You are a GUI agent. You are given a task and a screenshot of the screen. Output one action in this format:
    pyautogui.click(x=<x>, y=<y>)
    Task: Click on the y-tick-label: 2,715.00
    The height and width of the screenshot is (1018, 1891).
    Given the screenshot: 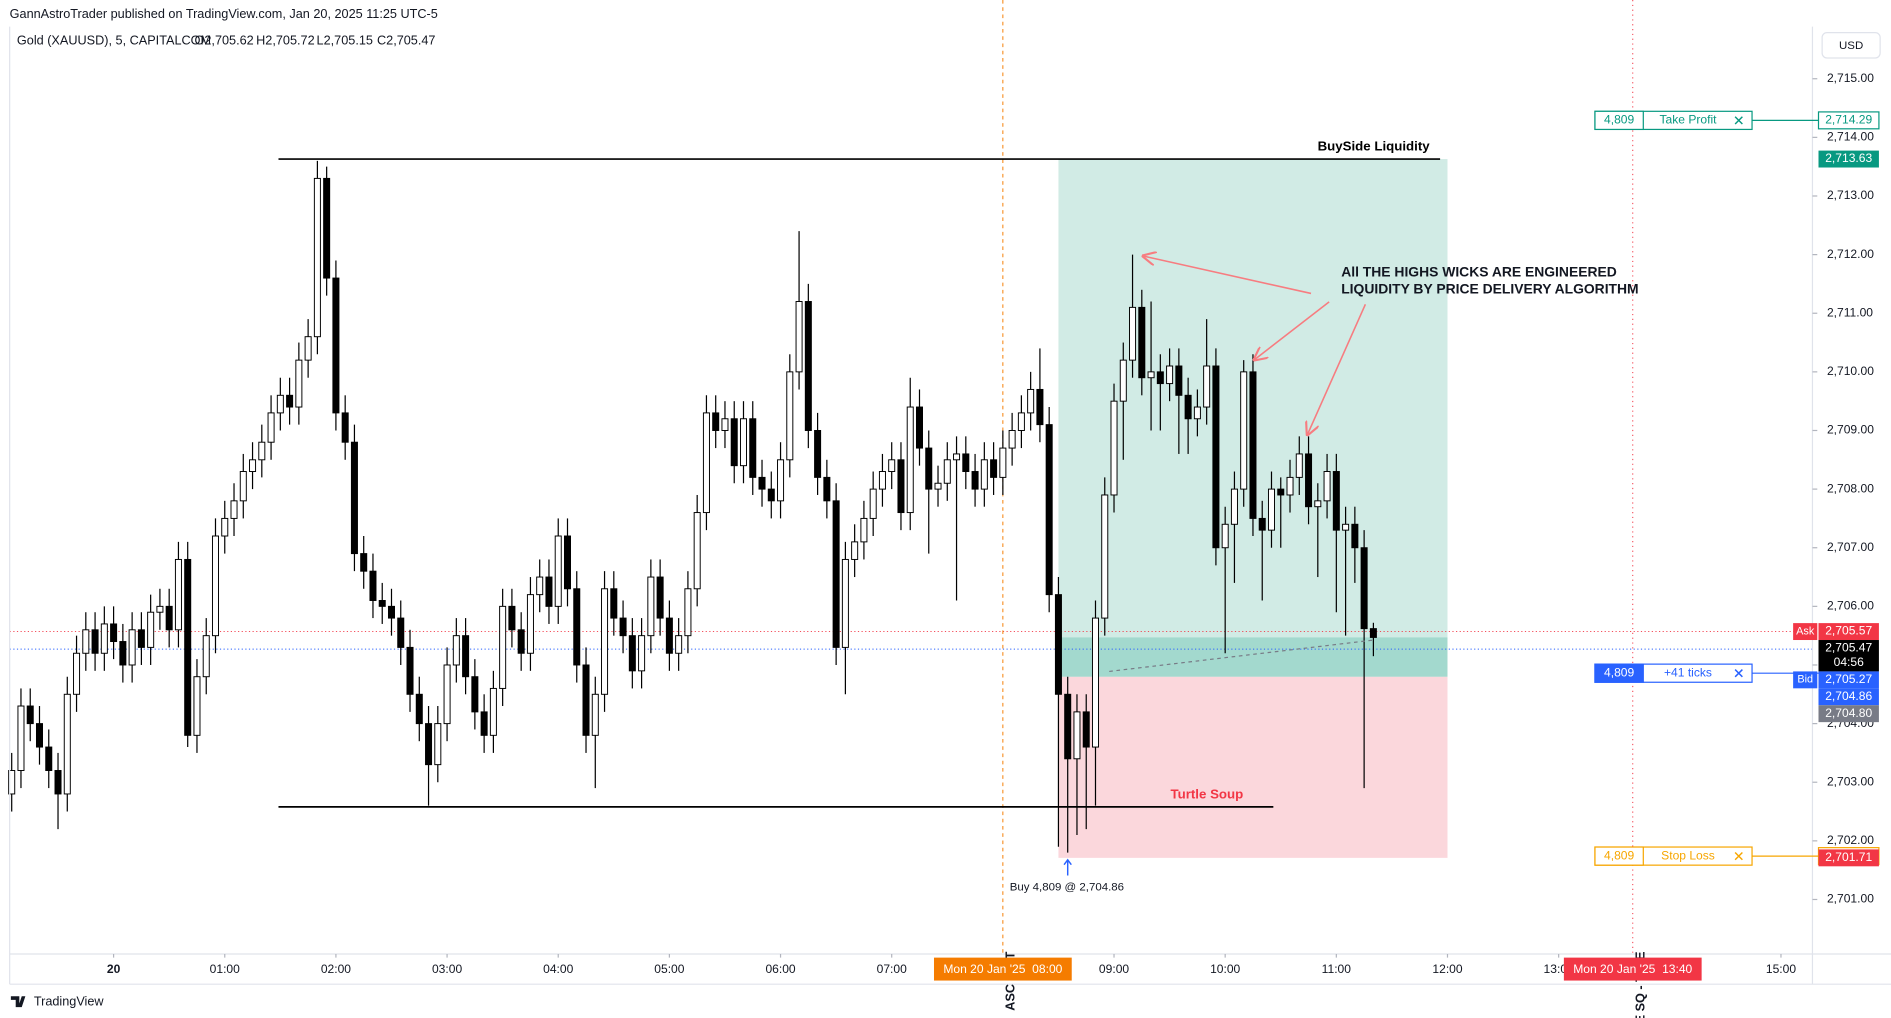 What is the action you would take?
    pyautogui.click(x=1850, y=78)
    